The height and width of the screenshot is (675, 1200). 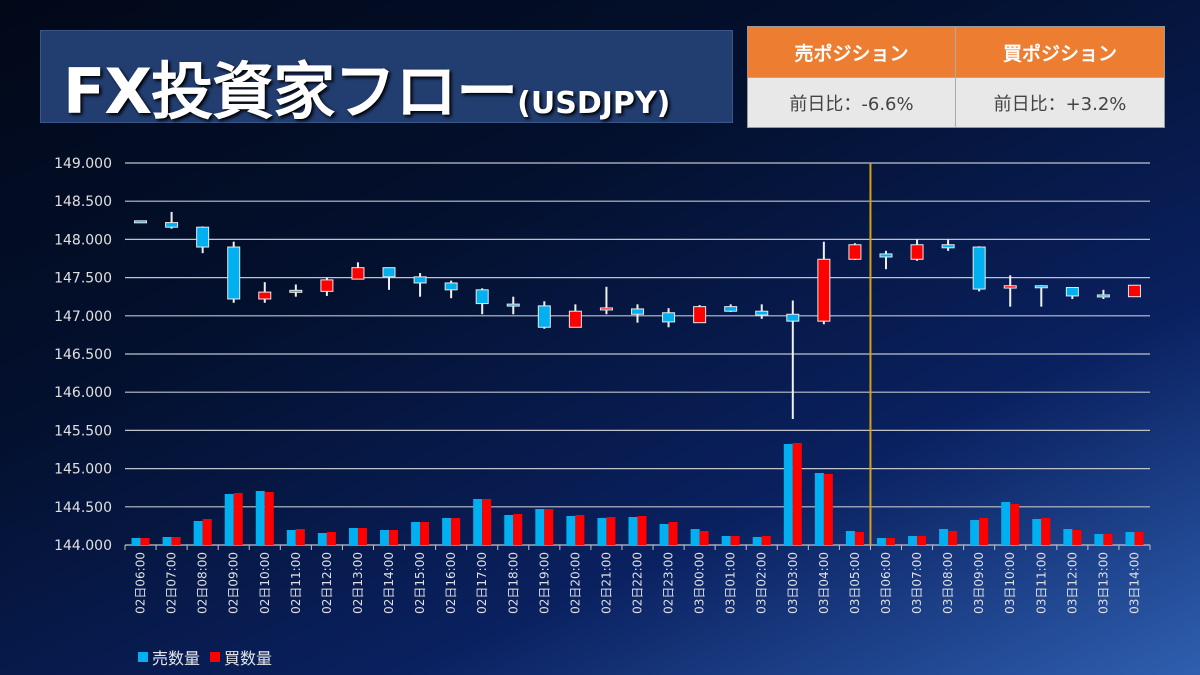 I want to click on x-tick-label: 03日02:00, so click(x=762, y=583).